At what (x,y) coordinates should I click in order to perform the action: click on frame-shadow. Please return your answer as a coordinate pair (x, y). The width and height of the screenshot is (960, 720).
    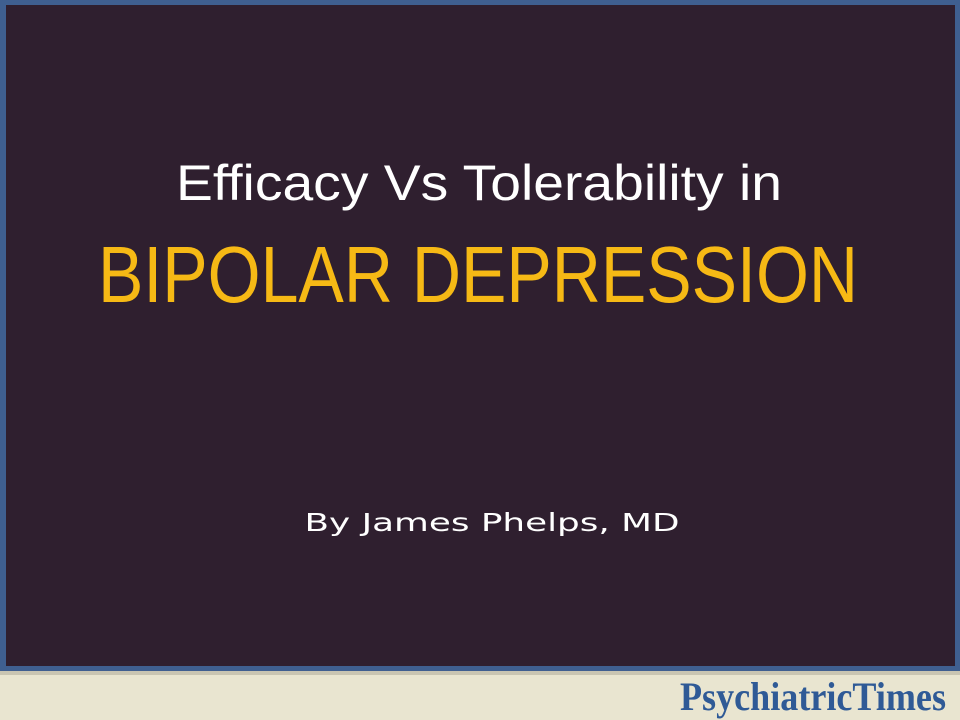
    Looking at the image, I should click on (480, 673).